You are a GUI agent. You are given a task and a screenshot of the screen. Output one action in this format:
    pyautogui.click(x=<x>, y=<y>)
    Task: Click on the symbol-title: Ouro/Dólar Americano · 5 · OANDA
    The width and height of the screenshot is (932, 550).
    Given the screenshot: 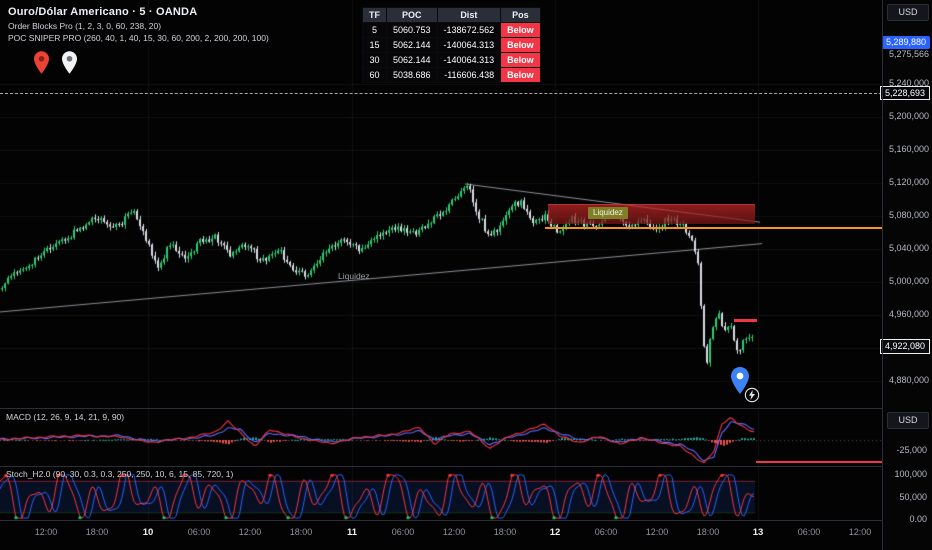 What is the action you would take?
    pyautogui.click(x=103, y=12)
    